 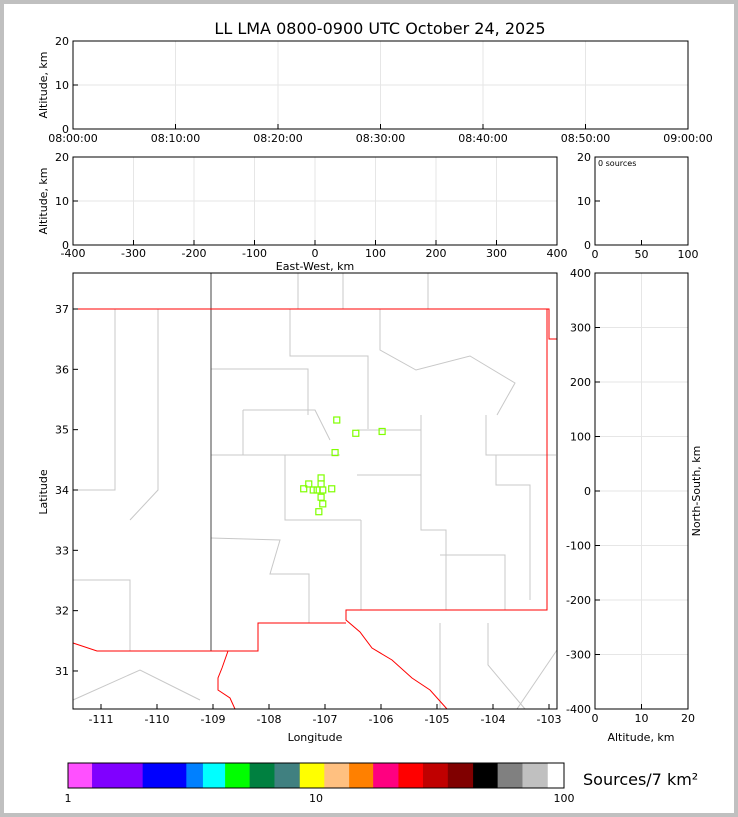 I want to click on x-tick-label: -110, so click(x=157, y=719).